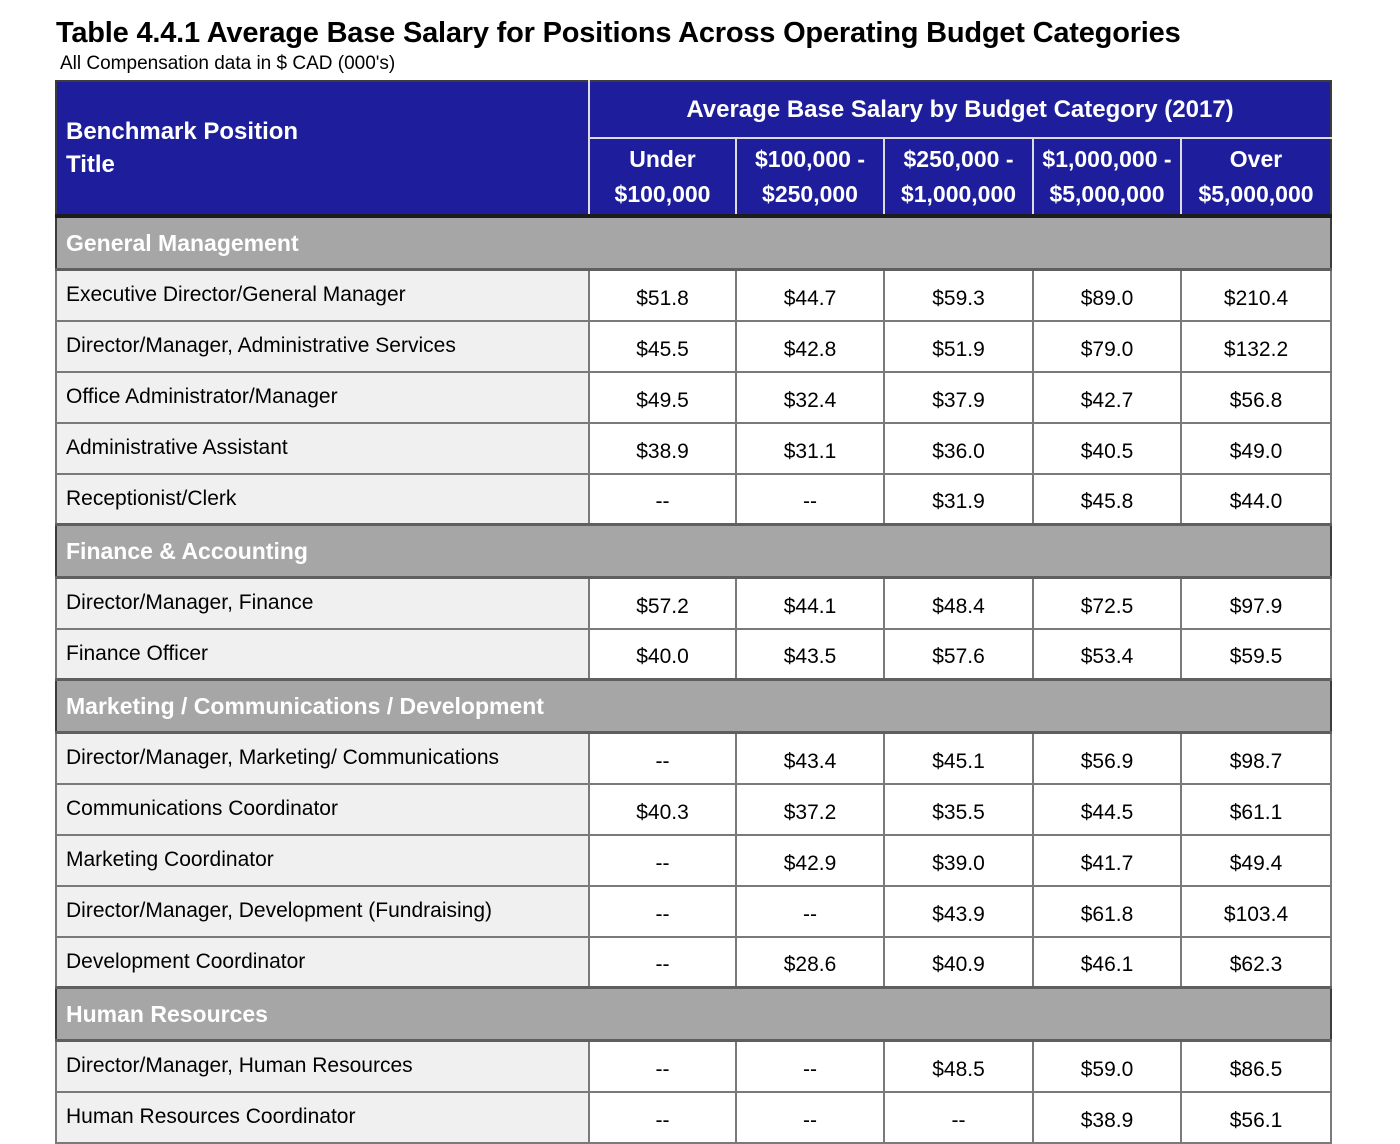 The width and height of the screenshot is (1400, 1144). What do you see at coordinates (810, 809) in the screenshot?
I see `salary-value: $37.2` at bounding box center [810, 809].